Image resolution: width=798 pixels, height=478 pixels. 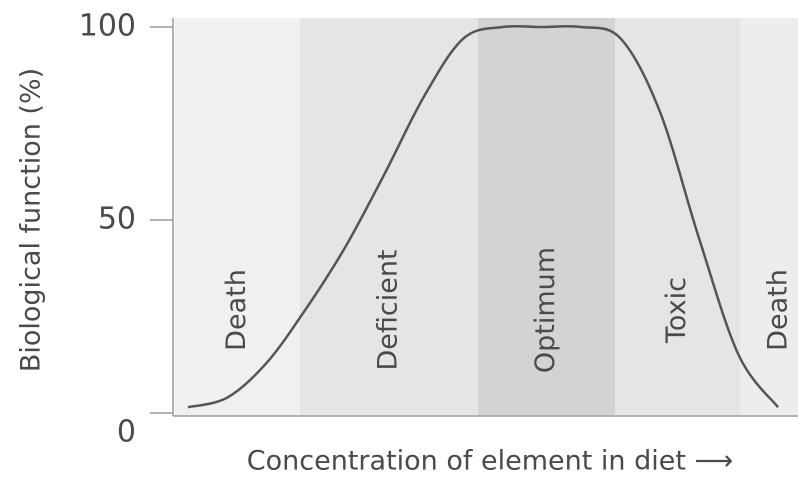 I want to click on zone-label: Deficient, so click(x=388, y=309).